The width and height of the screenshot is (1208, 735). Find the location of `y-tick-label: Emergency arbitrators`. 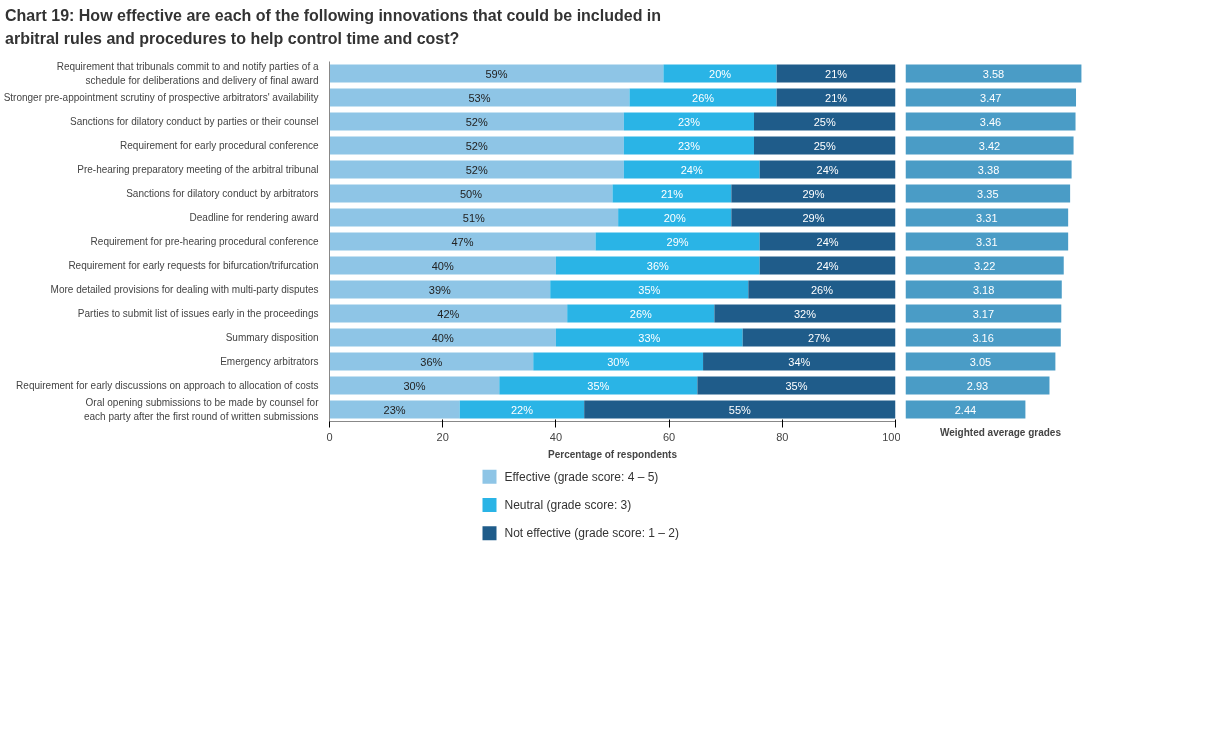

y-tick-label: Emergency arbitrators is located at coordinates (269, 361).